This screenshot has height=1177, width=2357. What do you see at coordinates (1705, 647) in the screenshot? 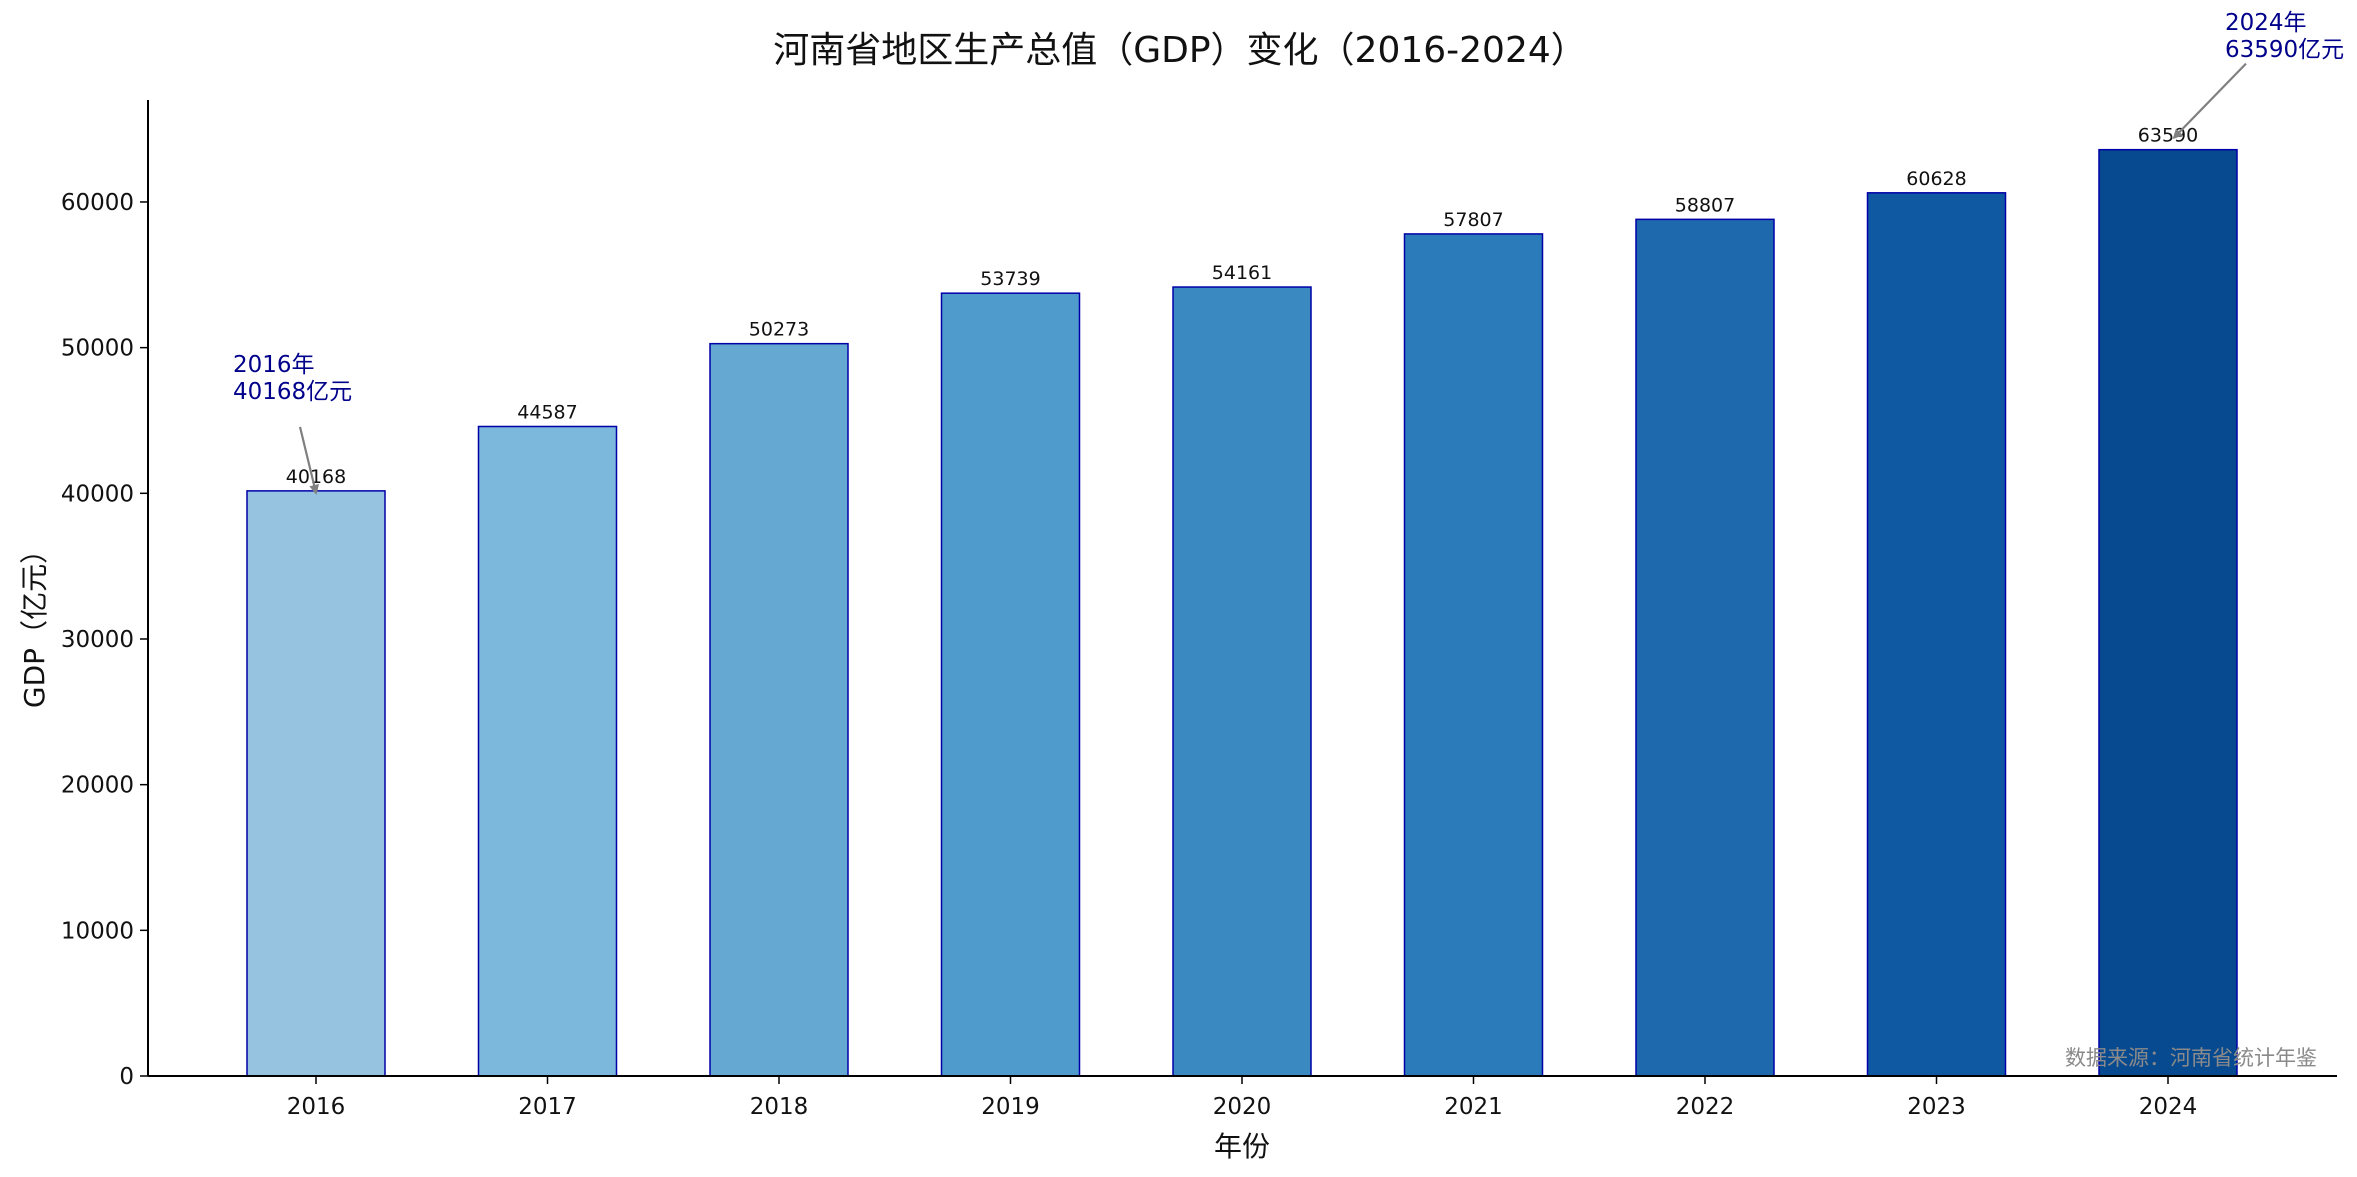
I see `bar-2022` at bounding box center [1705, 647].